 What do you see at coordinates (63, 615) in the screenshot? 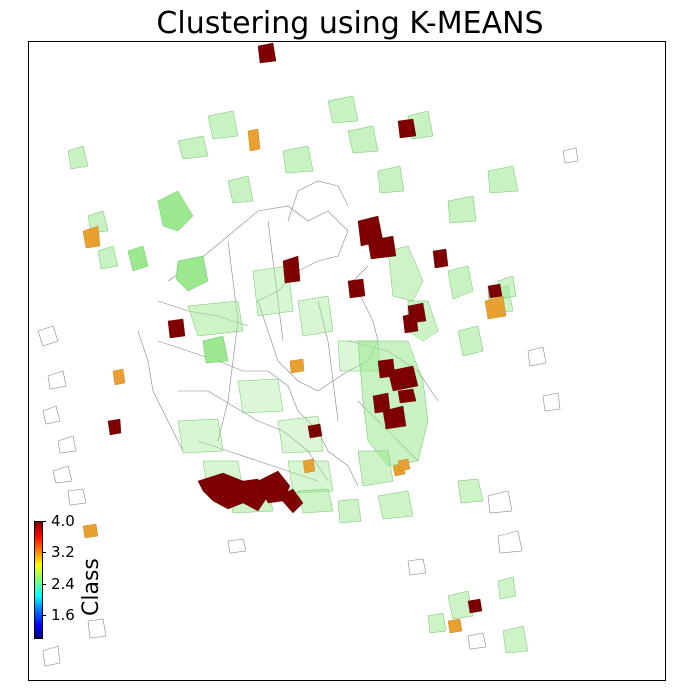
I see `colorbar-tick-label: 1.6` at bounding box center [63, 615].